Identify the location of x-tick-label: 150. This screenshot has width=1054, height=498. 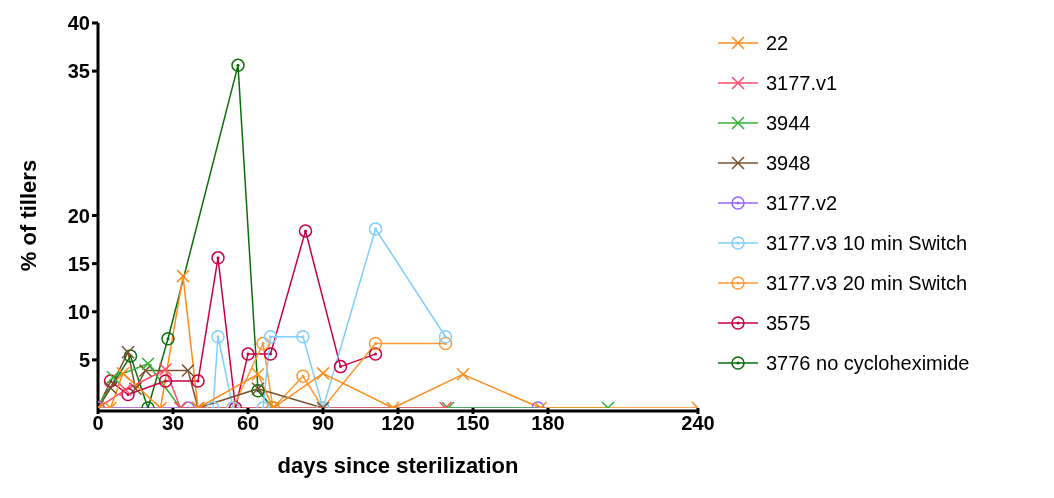
(473, 423).